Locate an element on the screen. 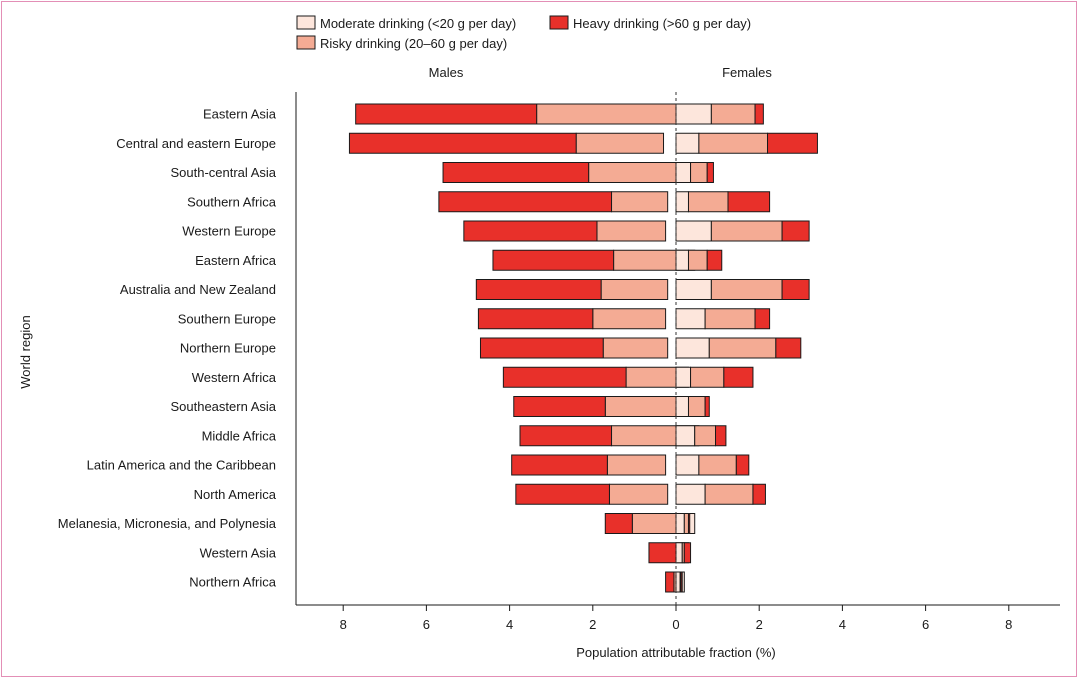 The height and width of the screenshot is (680, 1080). category-label: Northern Europe is located at coordinates (228, 348).